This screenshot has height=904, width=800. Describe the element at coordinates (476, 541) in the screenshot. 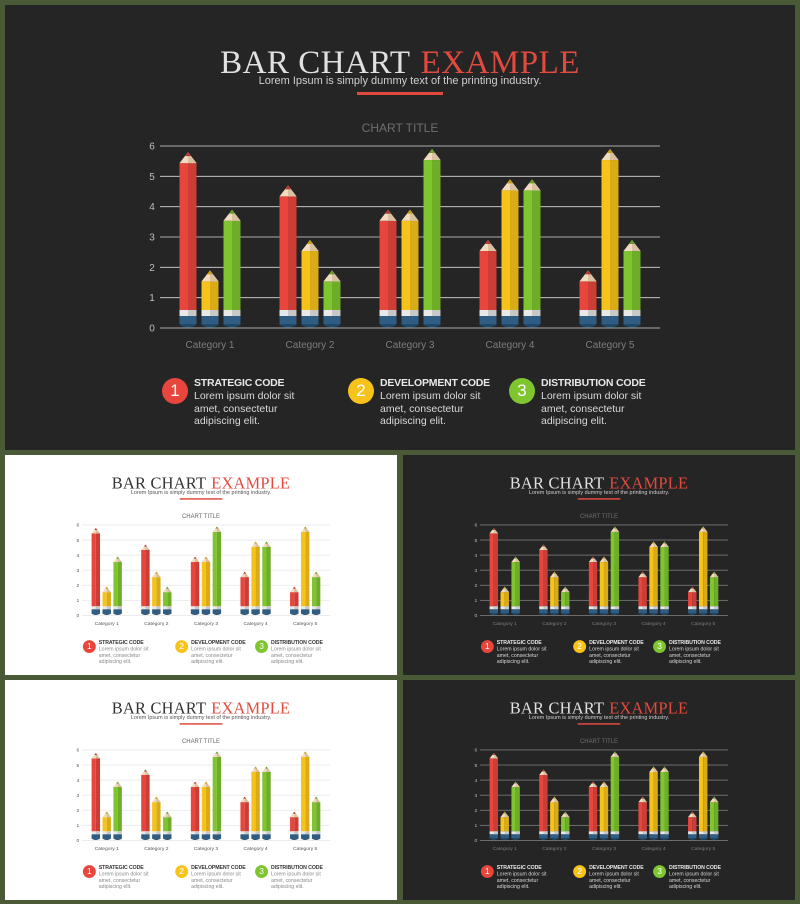

I see `y-tick-label: 5` at that location.